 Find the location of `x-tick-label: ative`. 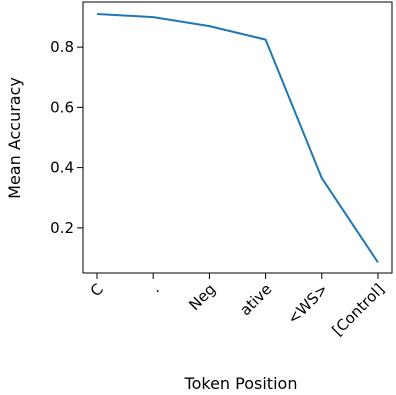

x-tick-label: ative is located at coordinates (255, 299).